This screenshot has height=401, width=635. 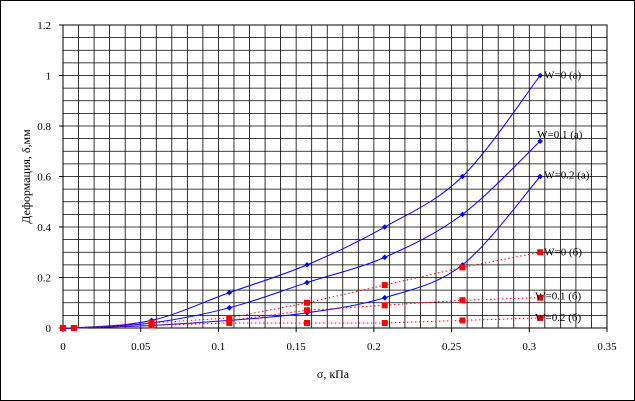 What do you see at coordinates (63, 347) in the screenshot?
I see `x-tick-label: 0` at bounding box center [63, 347].